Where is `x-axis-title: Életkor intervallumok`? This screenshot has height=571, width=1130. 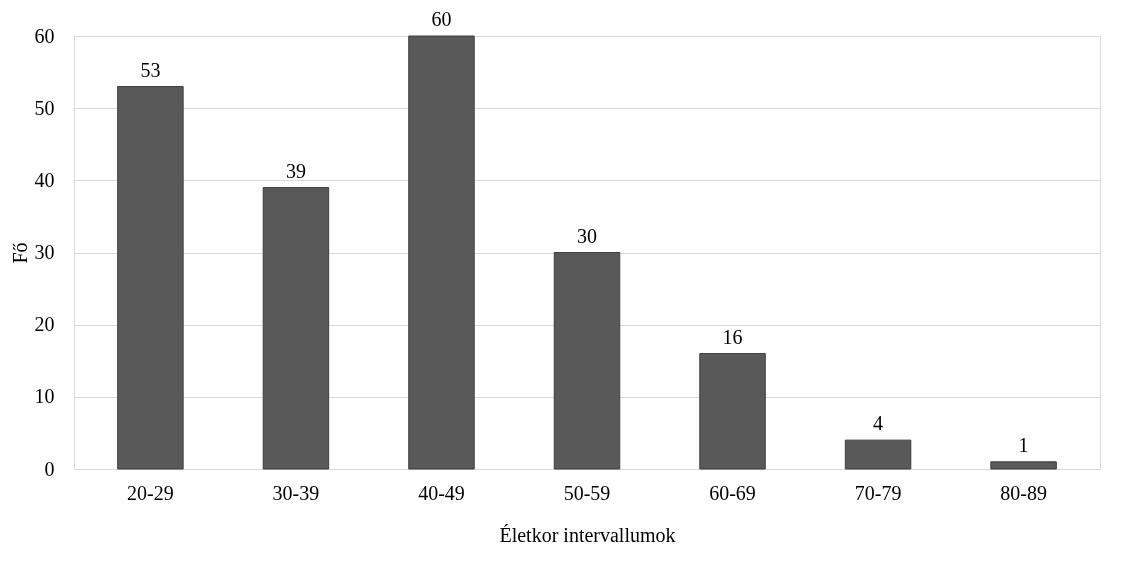
x-axis-title: Életkor intervallumok is located at coordinates (587, 534).